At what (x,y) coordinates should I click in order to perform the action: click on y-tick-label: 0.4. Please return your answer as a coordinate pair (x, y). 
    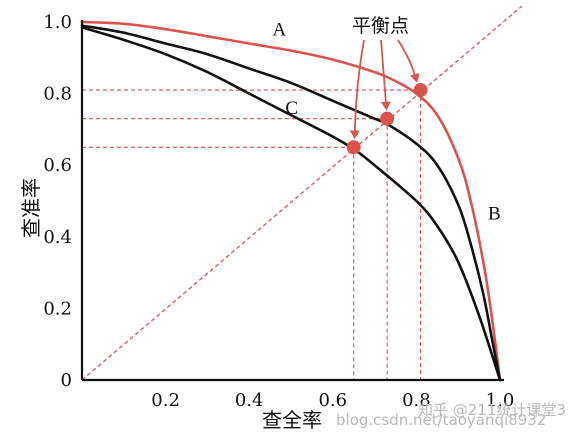
    Looking at the image, I should click on (57, 237).